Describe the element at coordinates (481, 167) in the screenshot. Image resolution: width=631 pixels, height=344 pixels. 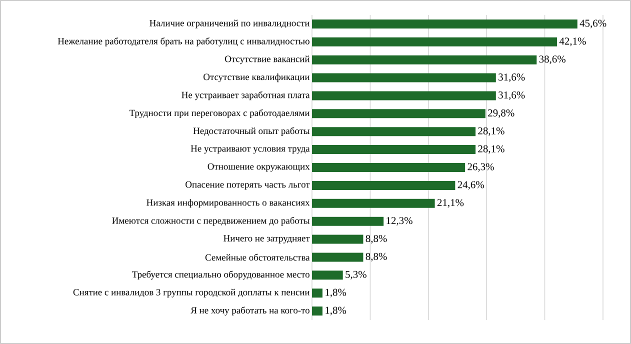
I see `data-label: 26,3%` at that location.